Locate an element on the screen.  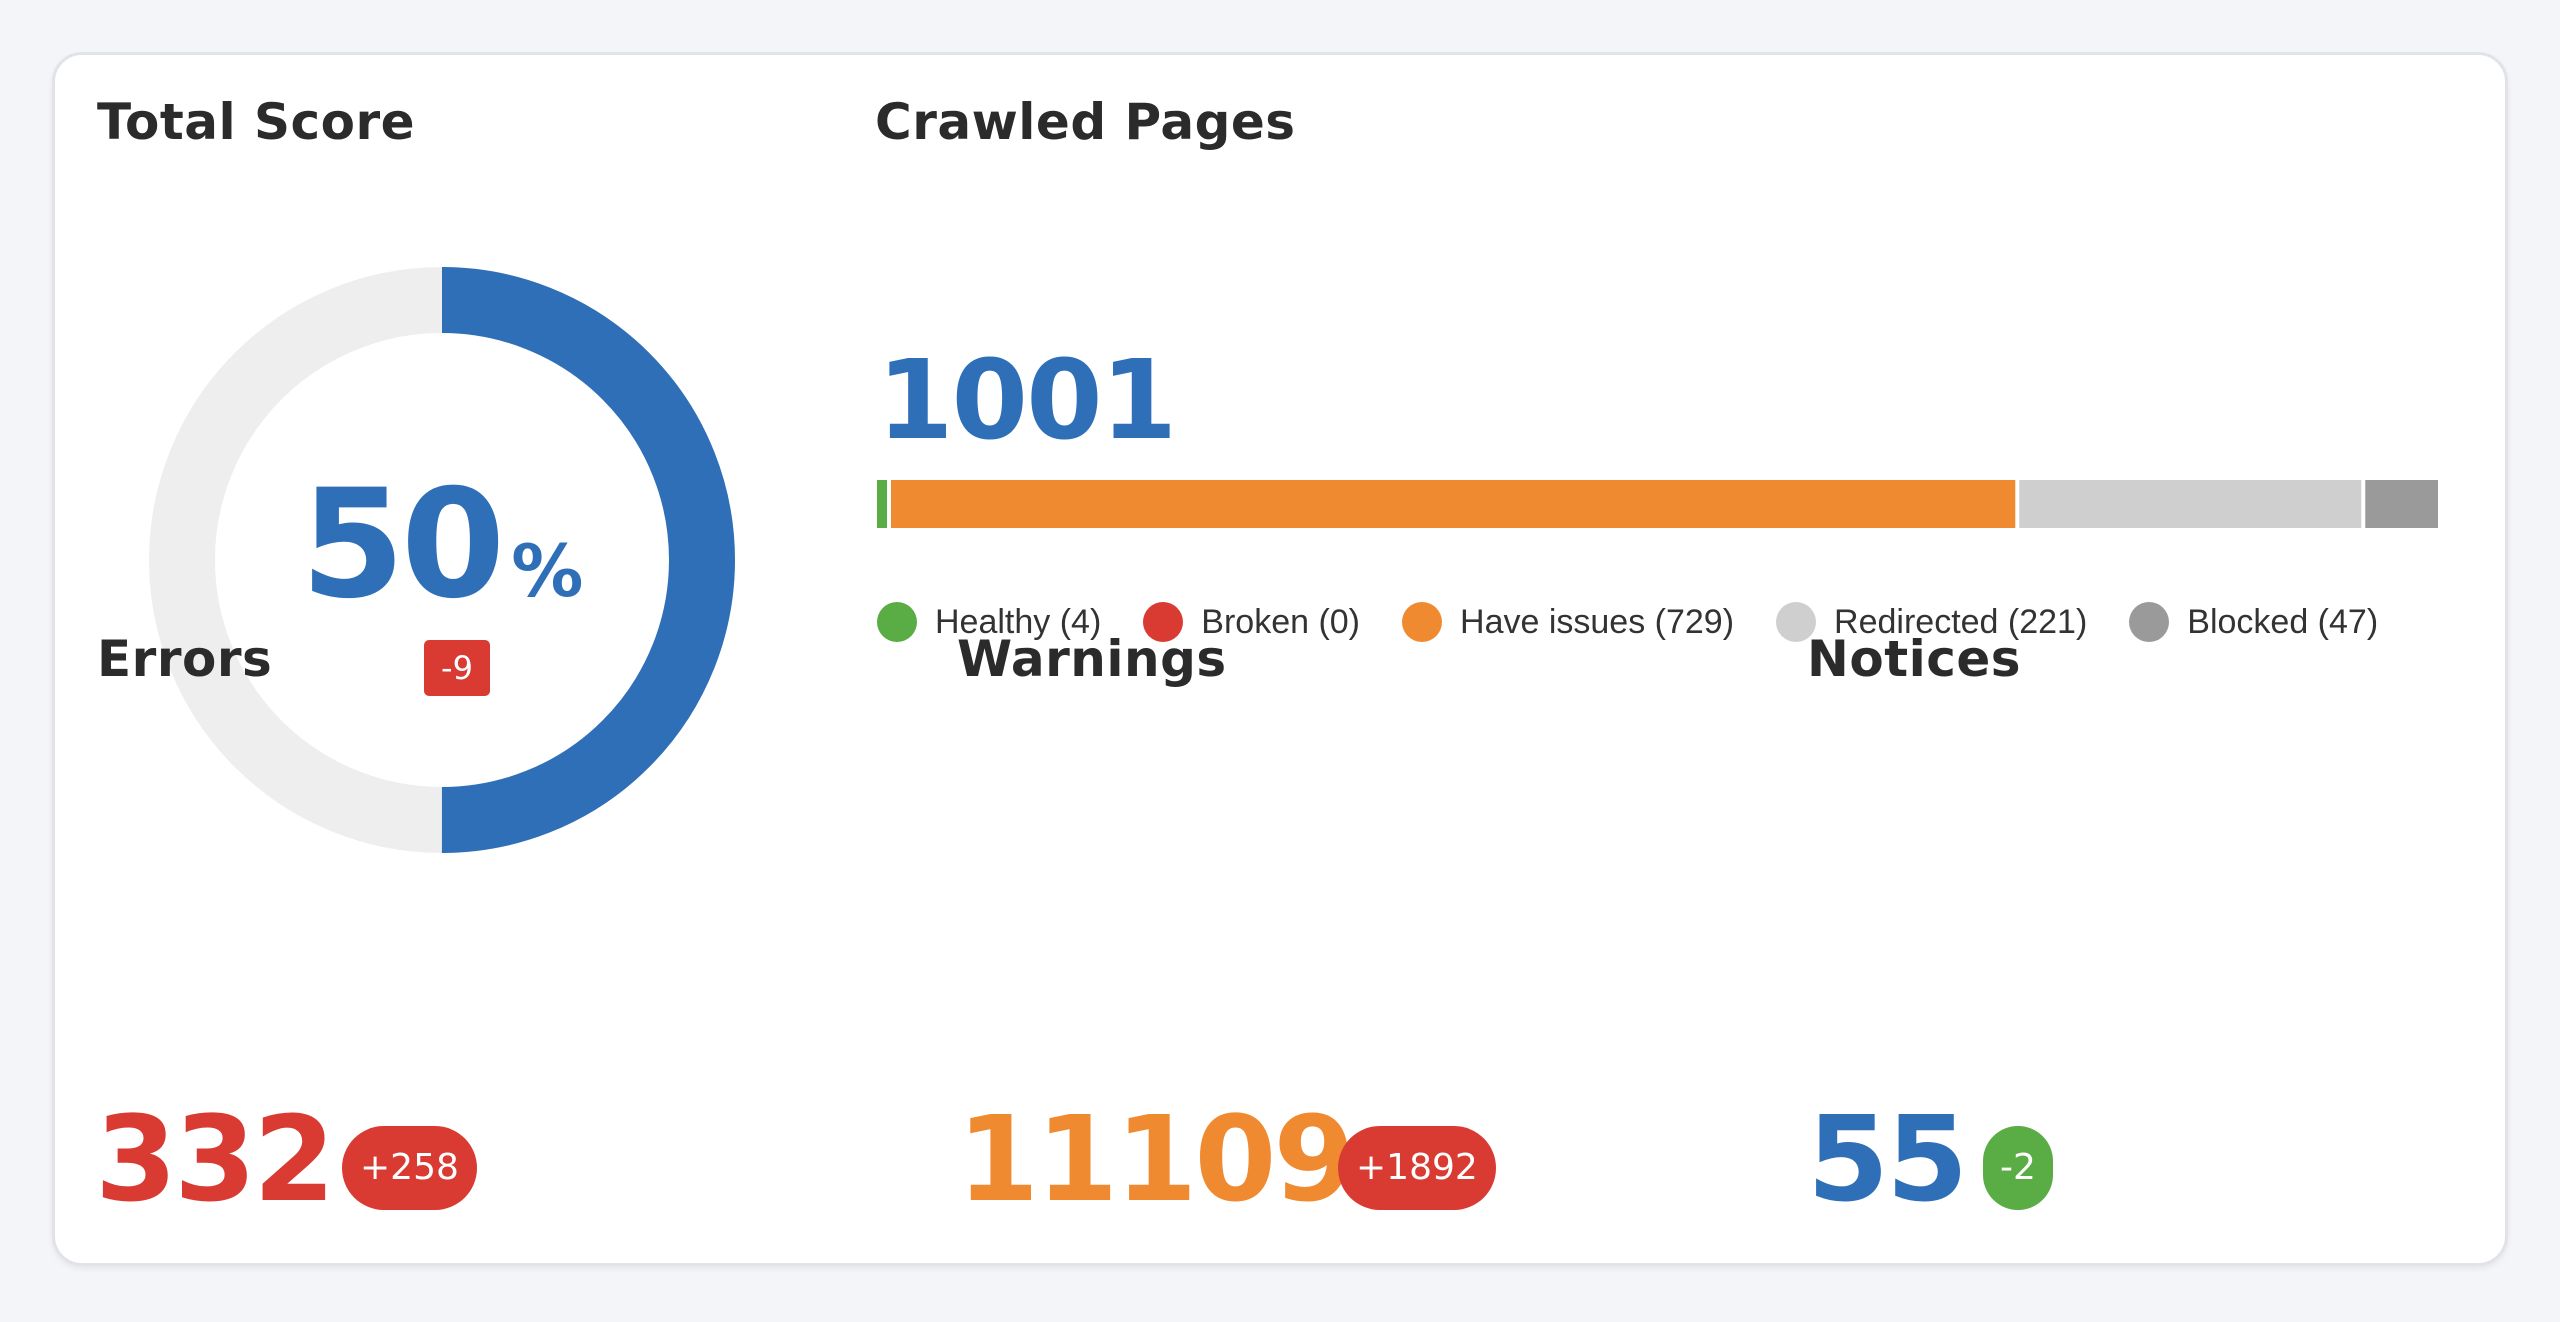
warnings-value: 11109 is located at coordinates (1156, 1159).